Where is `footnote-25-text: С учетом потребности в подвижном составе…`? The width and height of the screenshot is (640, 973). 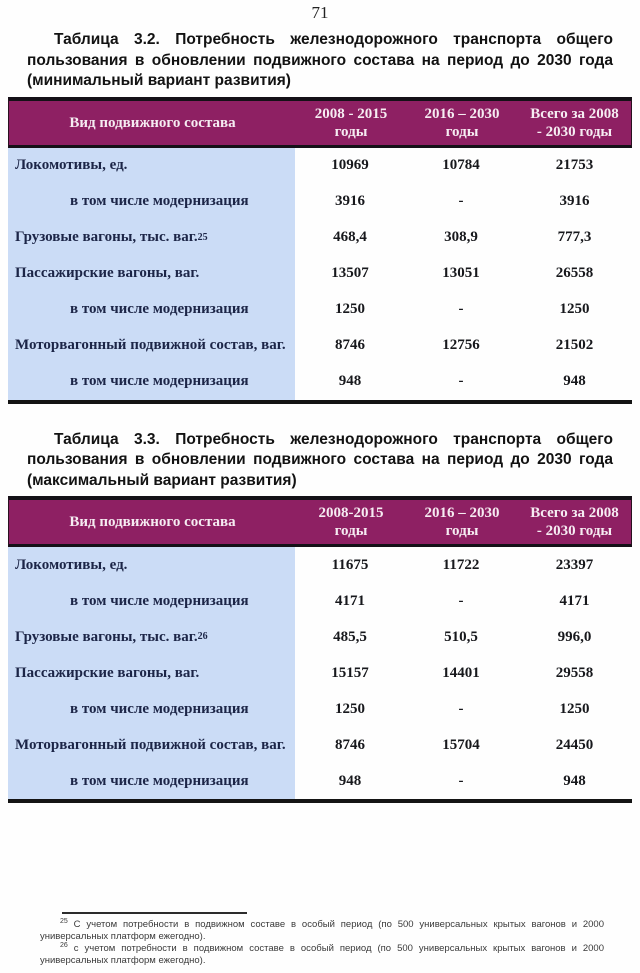 footnote-25-text: С учетом потребности в подвижном составе… is located at coordinates (322, 930).